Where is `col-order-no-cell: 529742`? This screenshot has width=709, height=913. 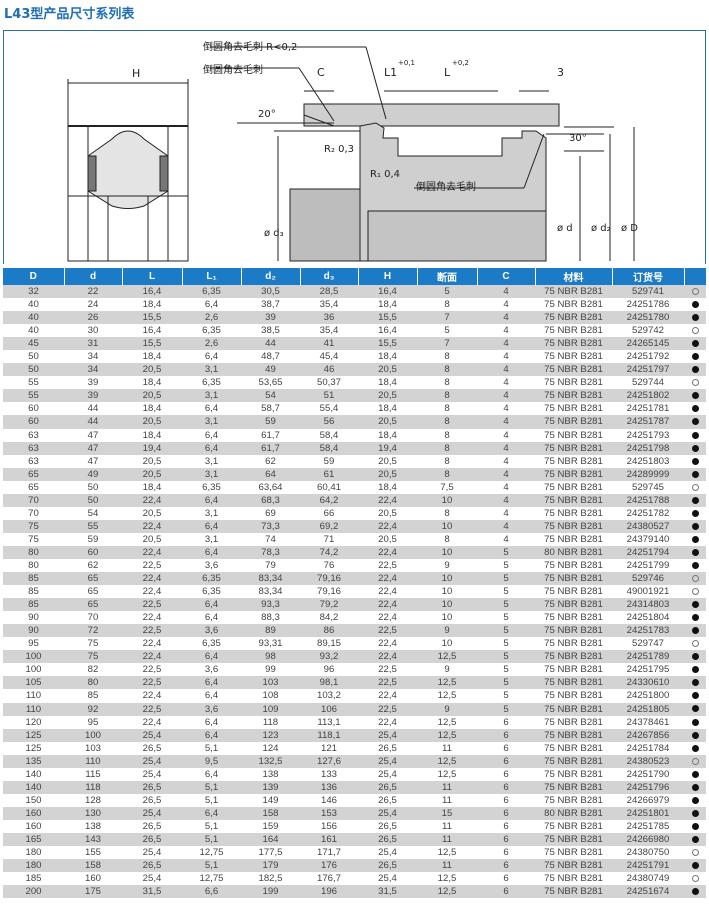 col-order-no-cell: 529742 is located at coordinates (647, 331).